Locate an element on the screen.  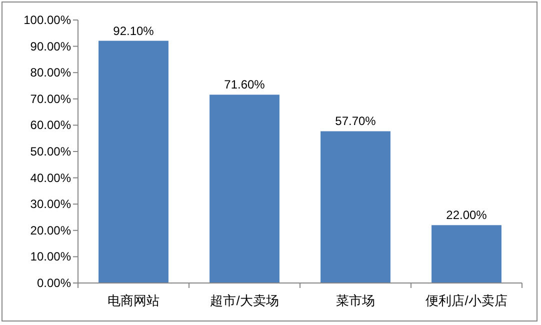
y-tick-label: 70.00% is located at coordinates (51, 99).